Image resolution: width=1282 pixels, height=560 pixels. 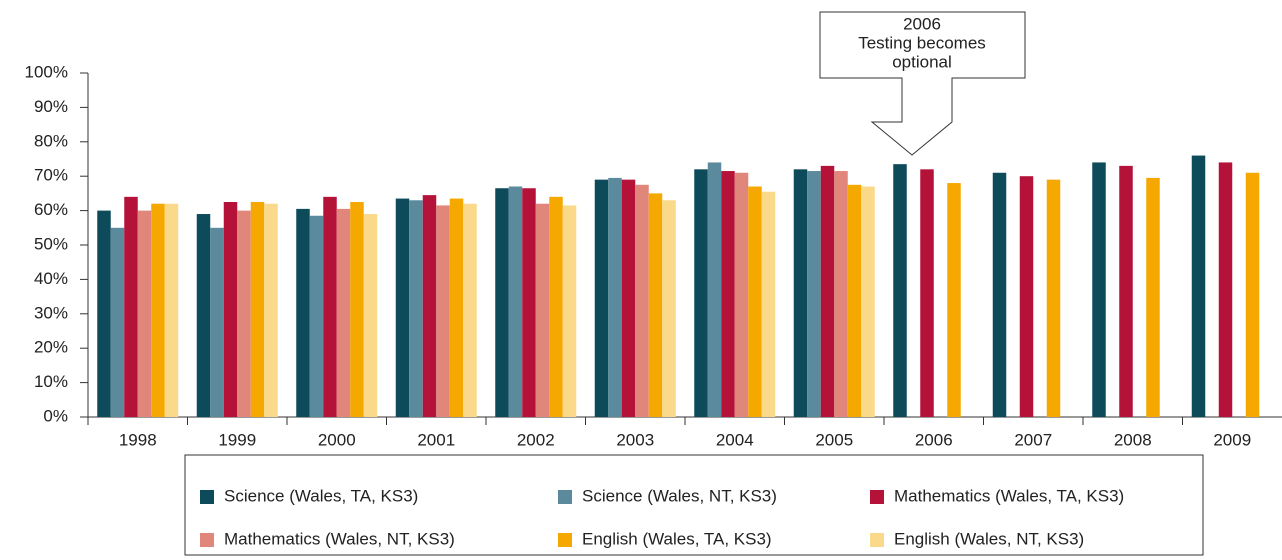 What do you see at coordinates (337, 439) in the screenshot?
I see `x-tick-label: 2000` at bounding box center [337, 439].